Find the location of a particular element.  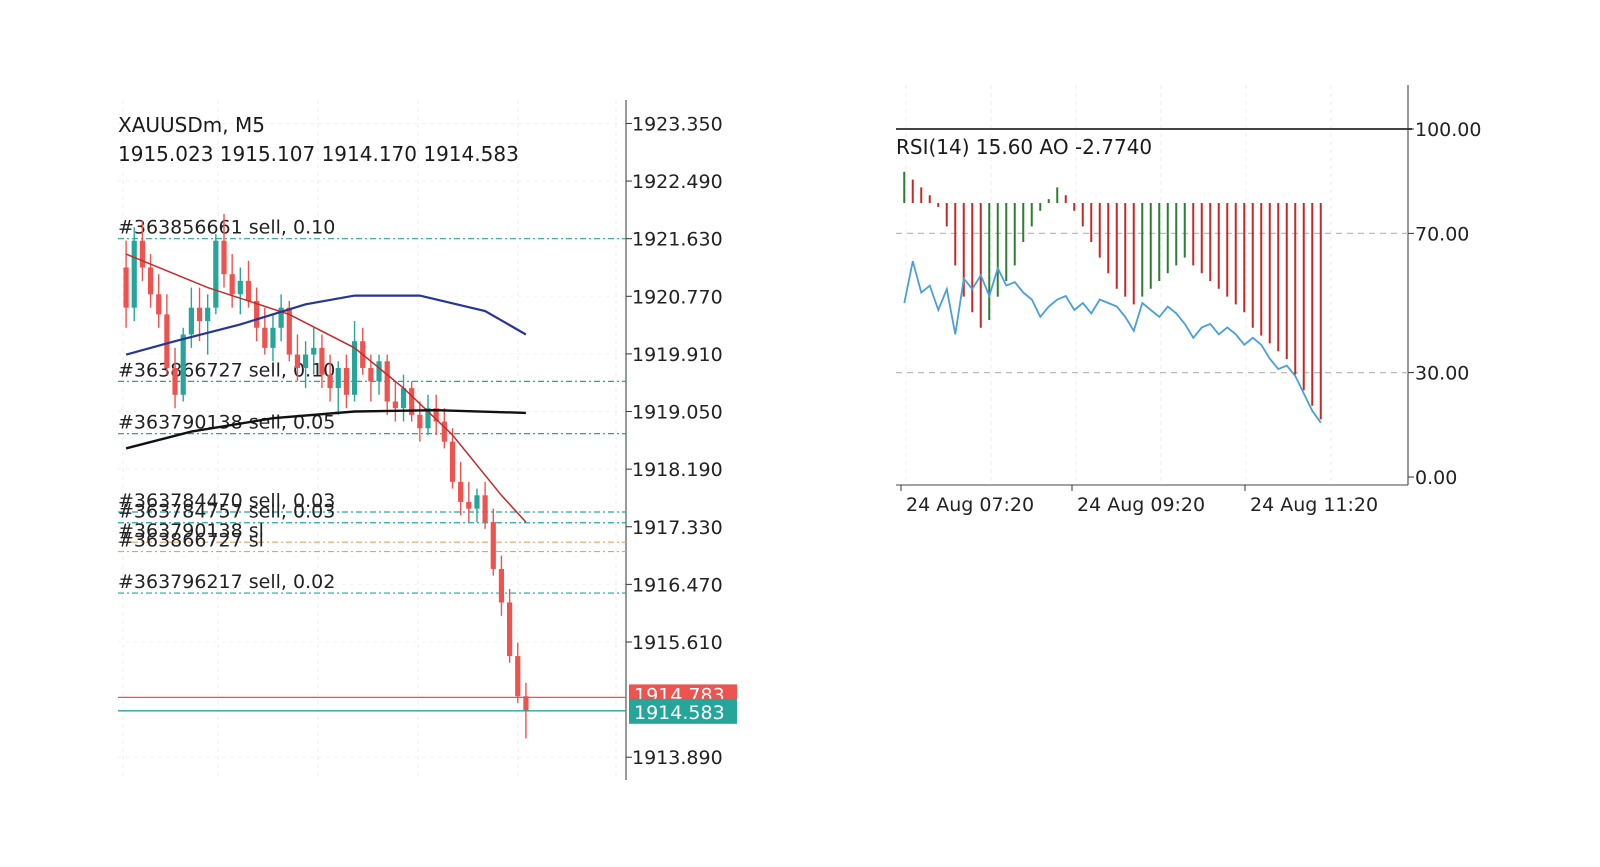

indicator-axis-label: 70.00 is located at coordinates (1442, 234).